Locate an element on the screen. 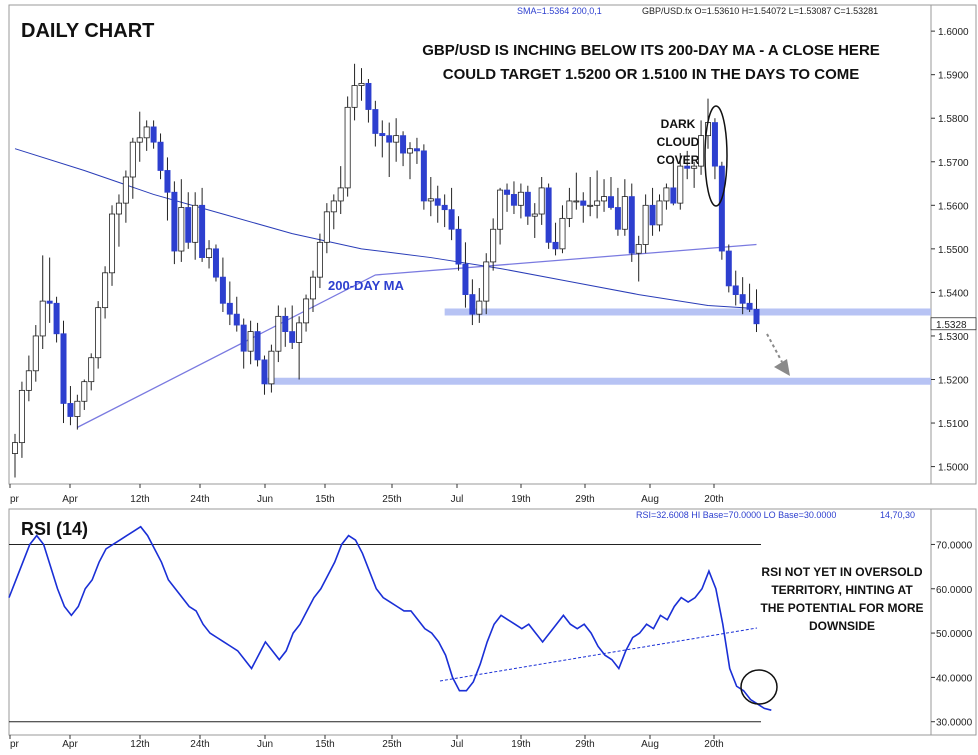  rsi-tick-label: 60.0000 is located at coordinates (954, 590).